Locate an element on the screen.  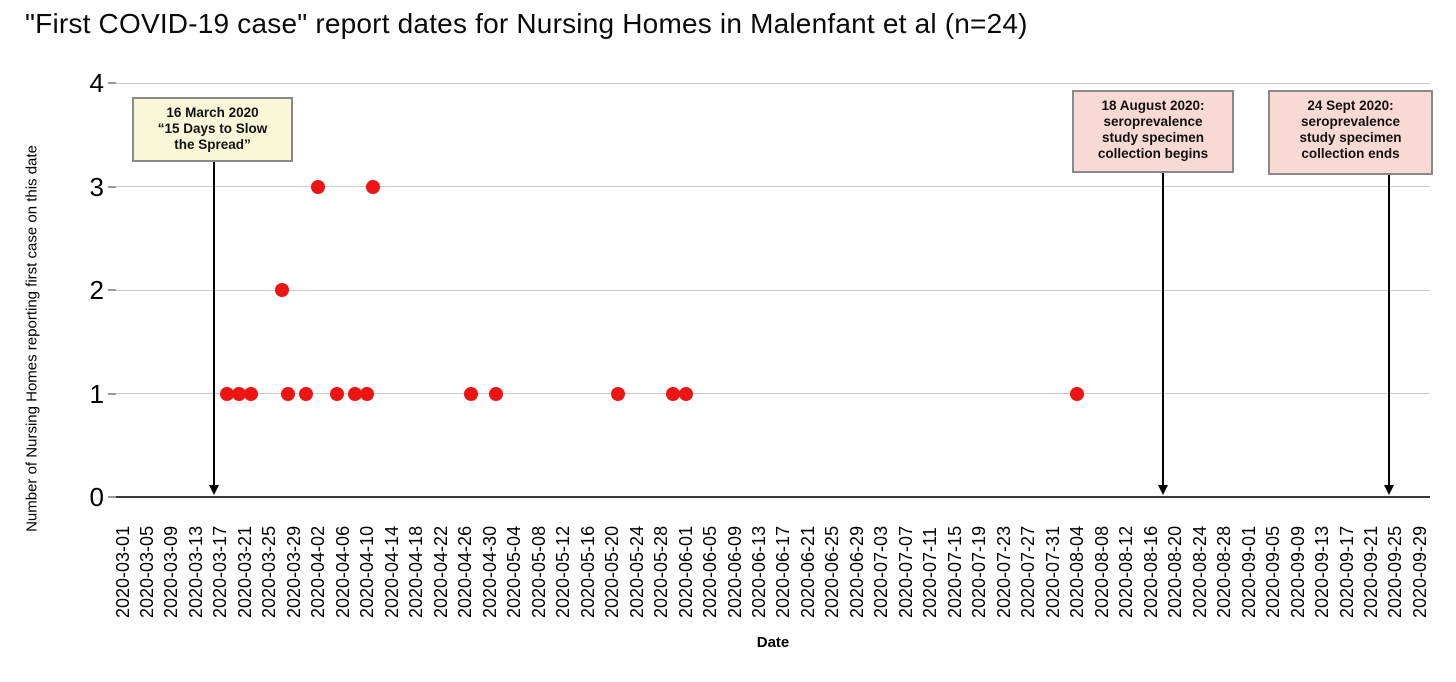
x-tick-label: 2020-06-17 is located at coordinates (783, 571).